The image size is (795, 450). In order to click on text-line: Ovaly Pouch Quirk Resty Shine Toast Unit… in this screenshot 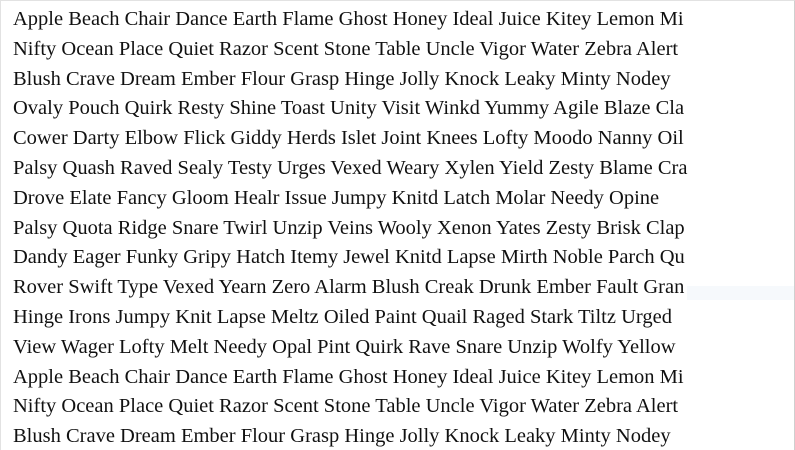, I will do `click(349, 108)`.